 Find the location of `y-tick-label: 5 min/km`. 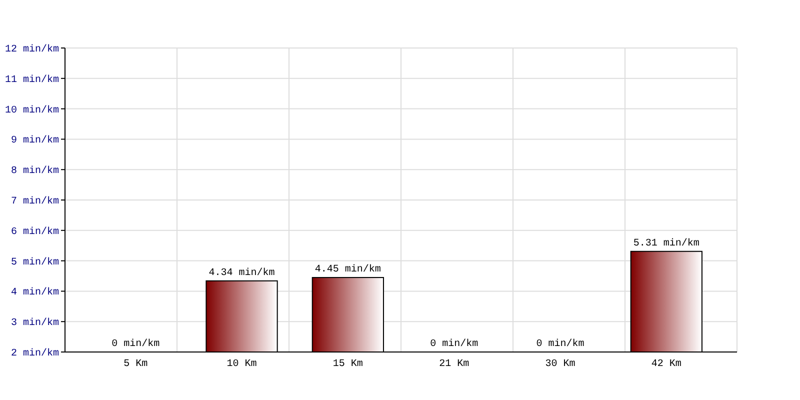

y-tick-label: 5 min/km is located at coordinates (34, 262).